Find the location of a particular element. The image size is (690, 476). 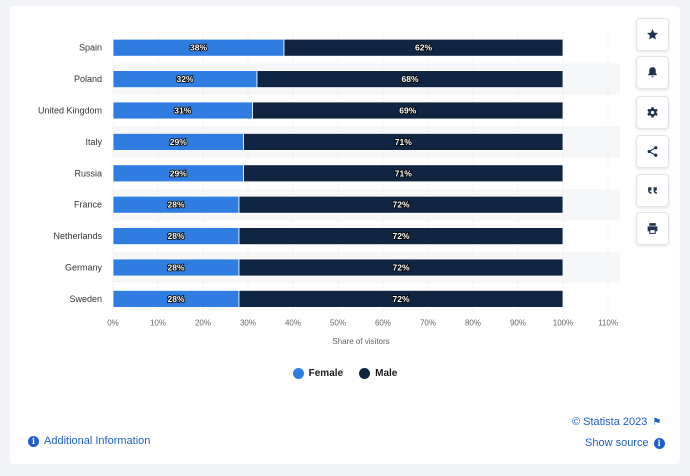

favorite-button is located at coordinates (652, 34).